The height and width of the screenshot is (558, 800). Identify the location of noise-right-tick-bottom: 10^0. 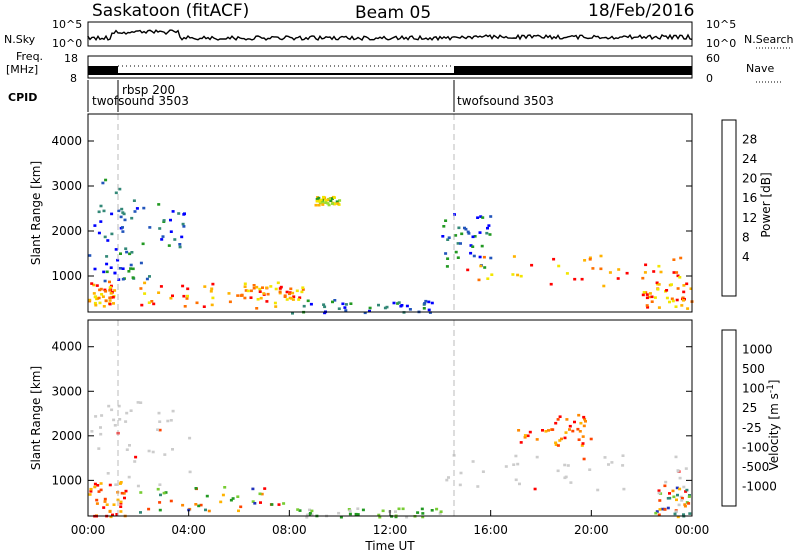
(721, 43).